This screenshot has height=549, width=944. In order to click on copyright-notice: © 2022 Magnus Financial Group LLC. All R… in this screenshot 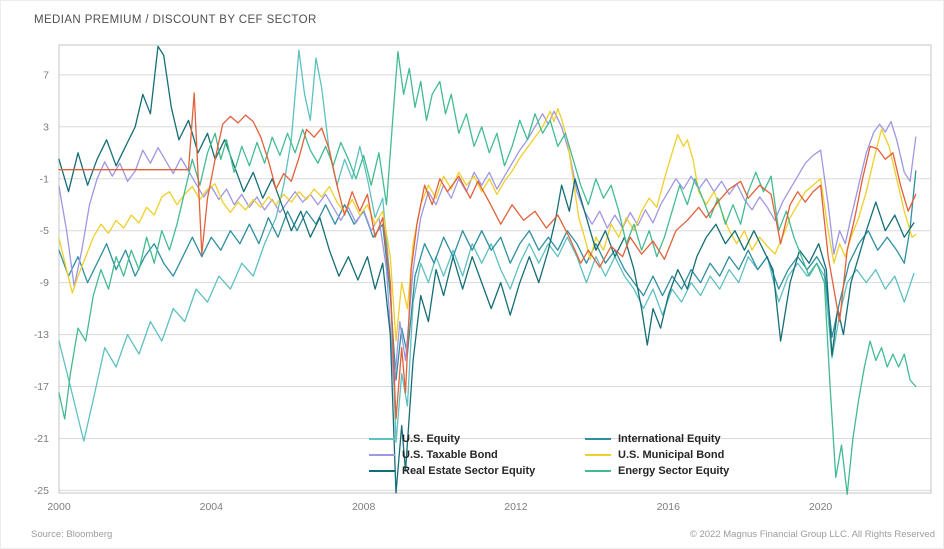, I will do `click(812, 534)`.